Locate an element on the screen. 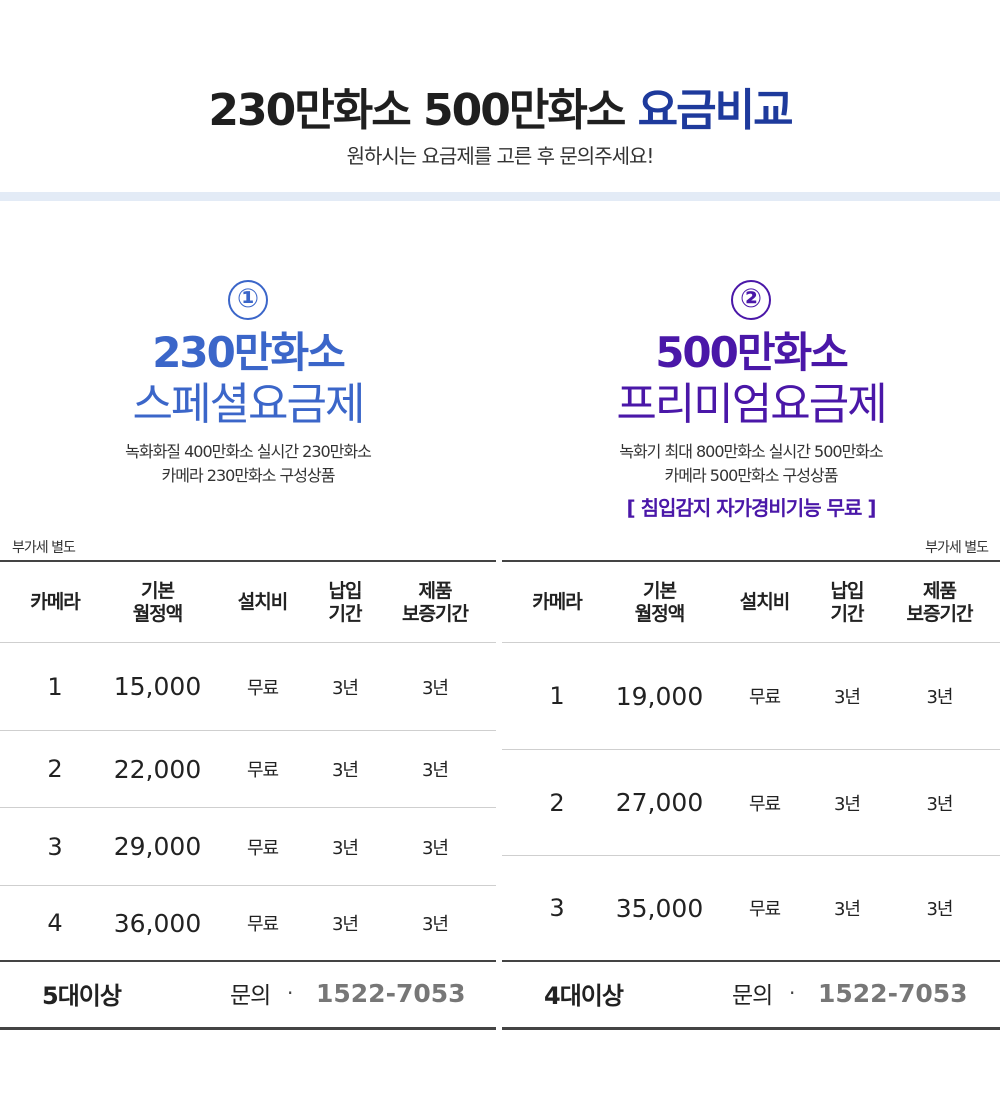  table-row: 2 27,000 무료 3년 3년 is located at coordinates (751, 803).